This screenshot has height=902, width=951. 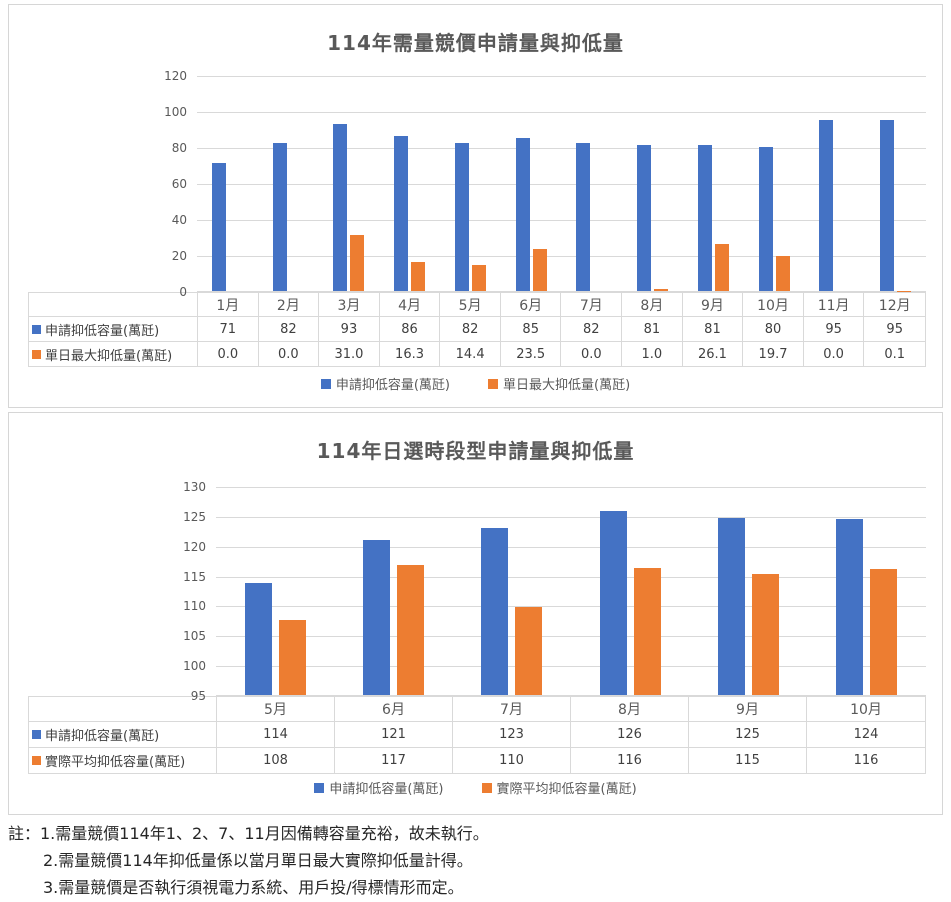 What do you see at coordinates (392, 385) in the screenshot?
I see `legend-label: 申請抑低容量(萬瓩)` at bounding box center [392, 385].